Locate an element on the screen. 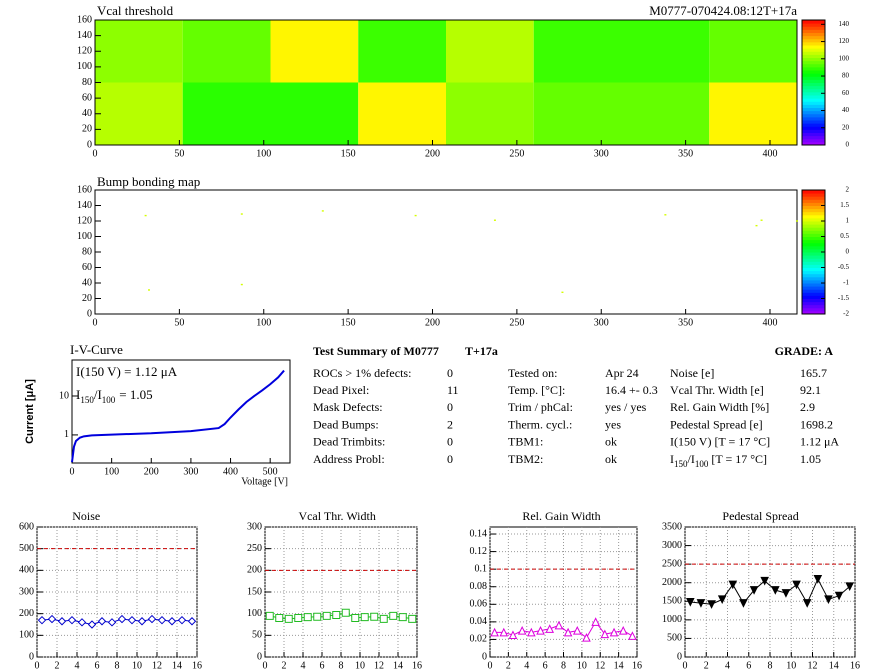 This screenshot has width=896, height=672. colorbar-tick-label: 1 is located at coordinates (848, 221).